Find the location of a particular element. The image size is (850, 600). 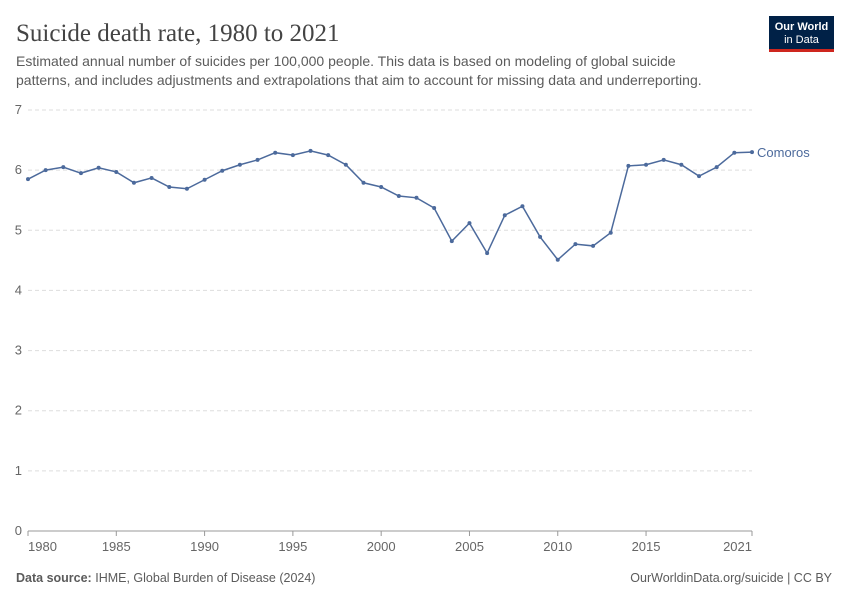

url: OurWorldinData.org/suicide | CC BY is located at coordinates (731, 578).